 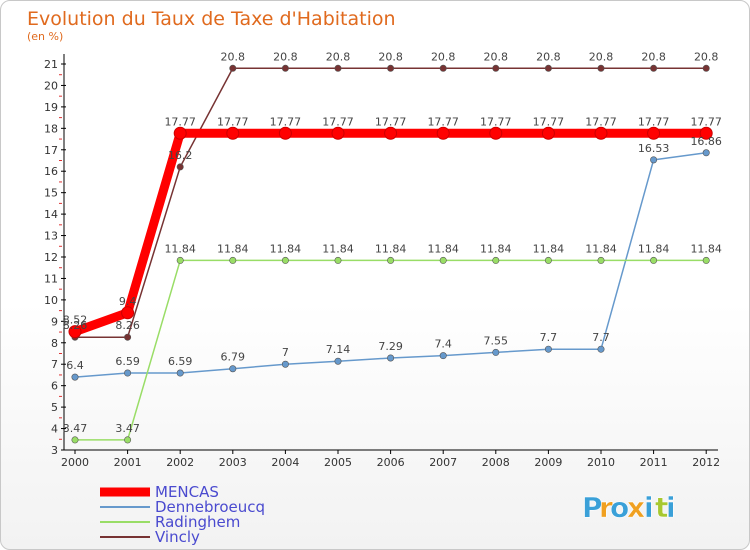 What do you see at coordinates (496, 340) in the screenshot?
I see `data-label-dennebroeucq: 7.55` at bounding box center [496, 340].